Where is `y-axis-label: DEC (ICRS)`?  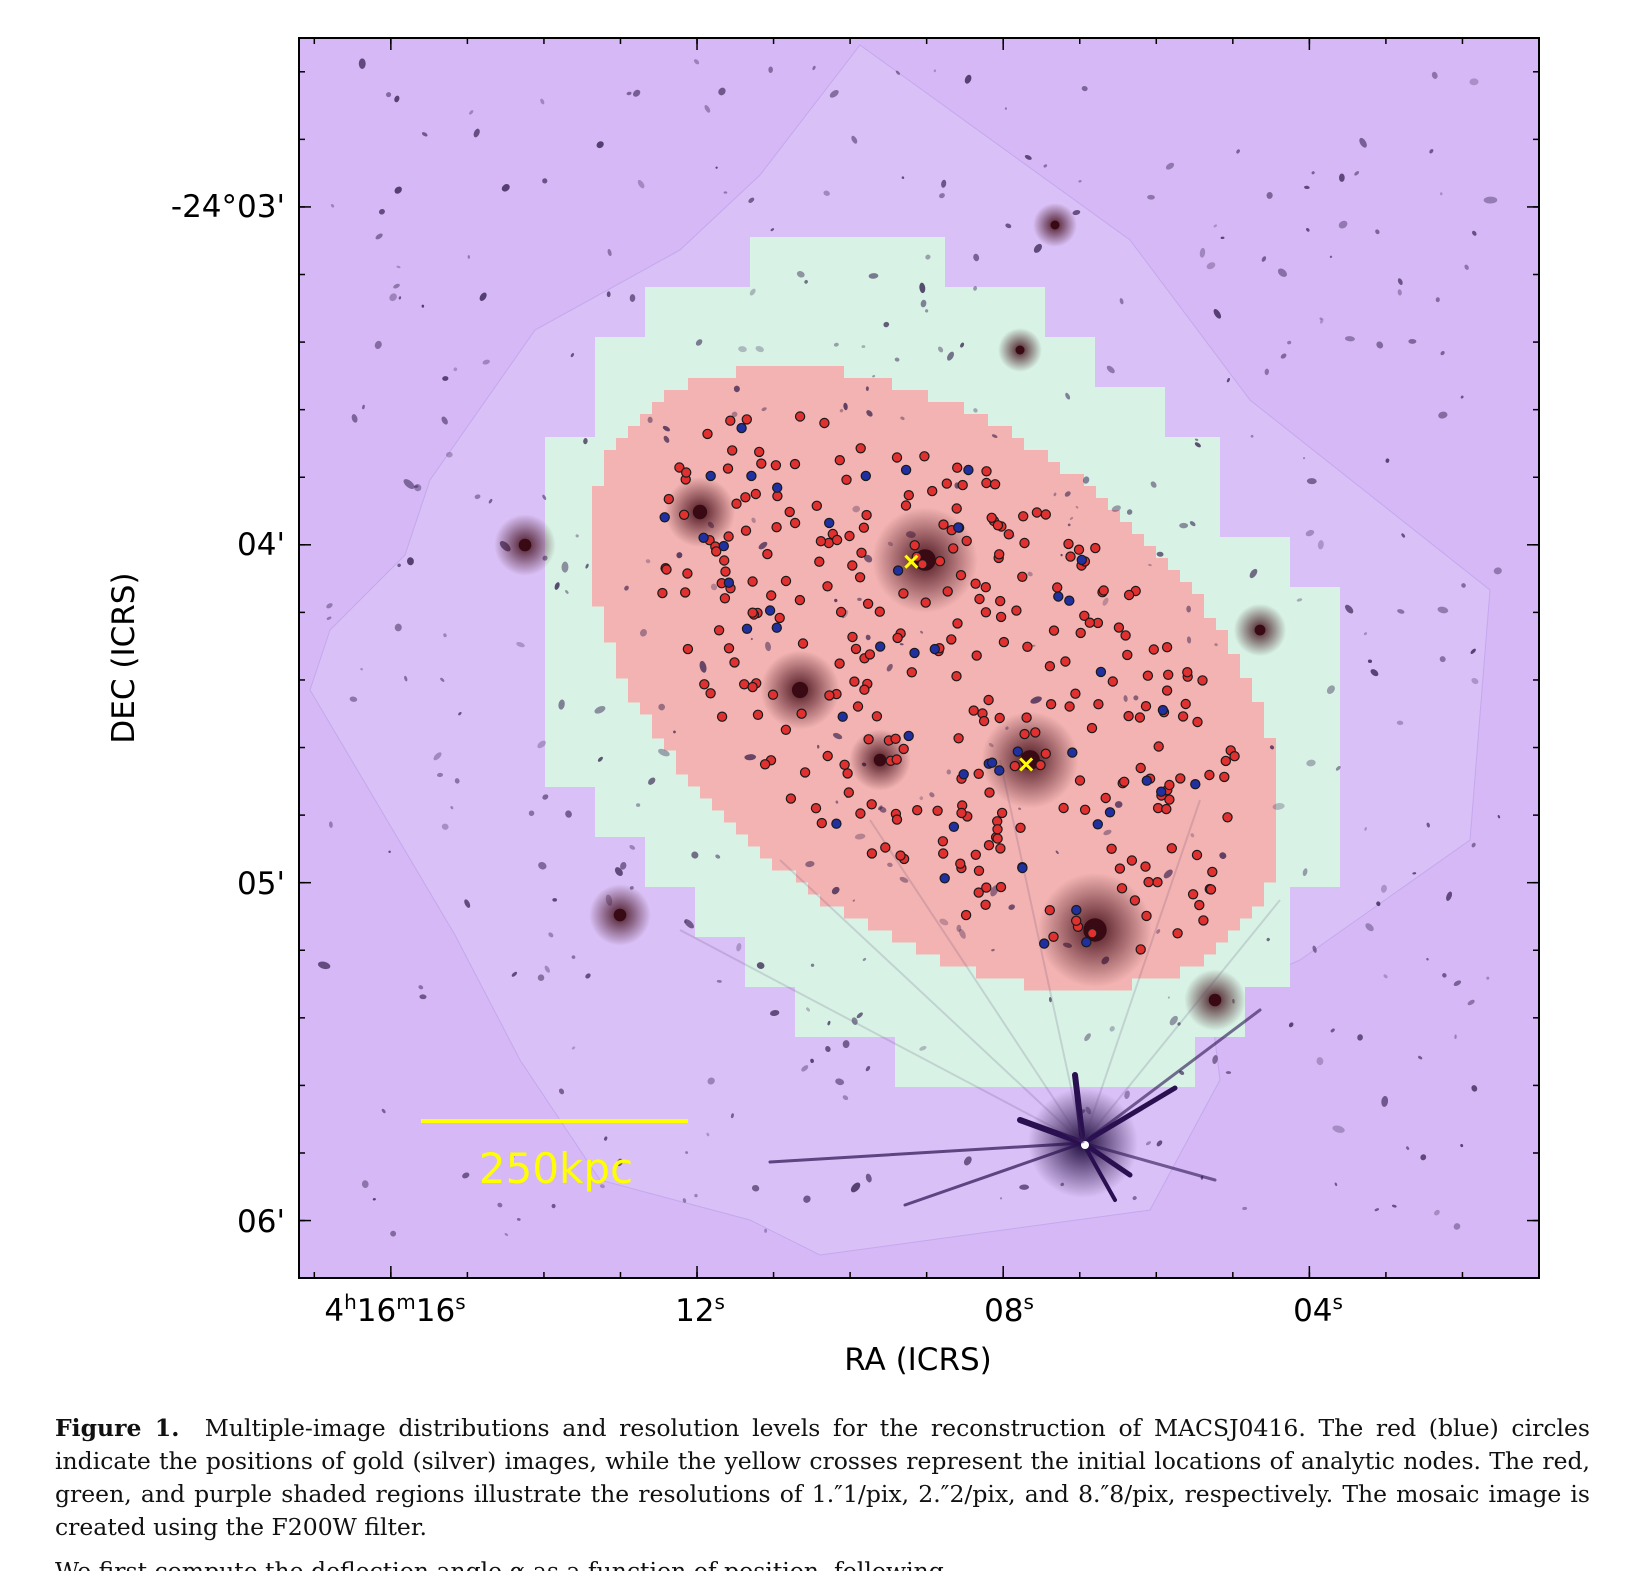 y-axis-label: DEC (ICRS) is located at coordinates (124, 657).